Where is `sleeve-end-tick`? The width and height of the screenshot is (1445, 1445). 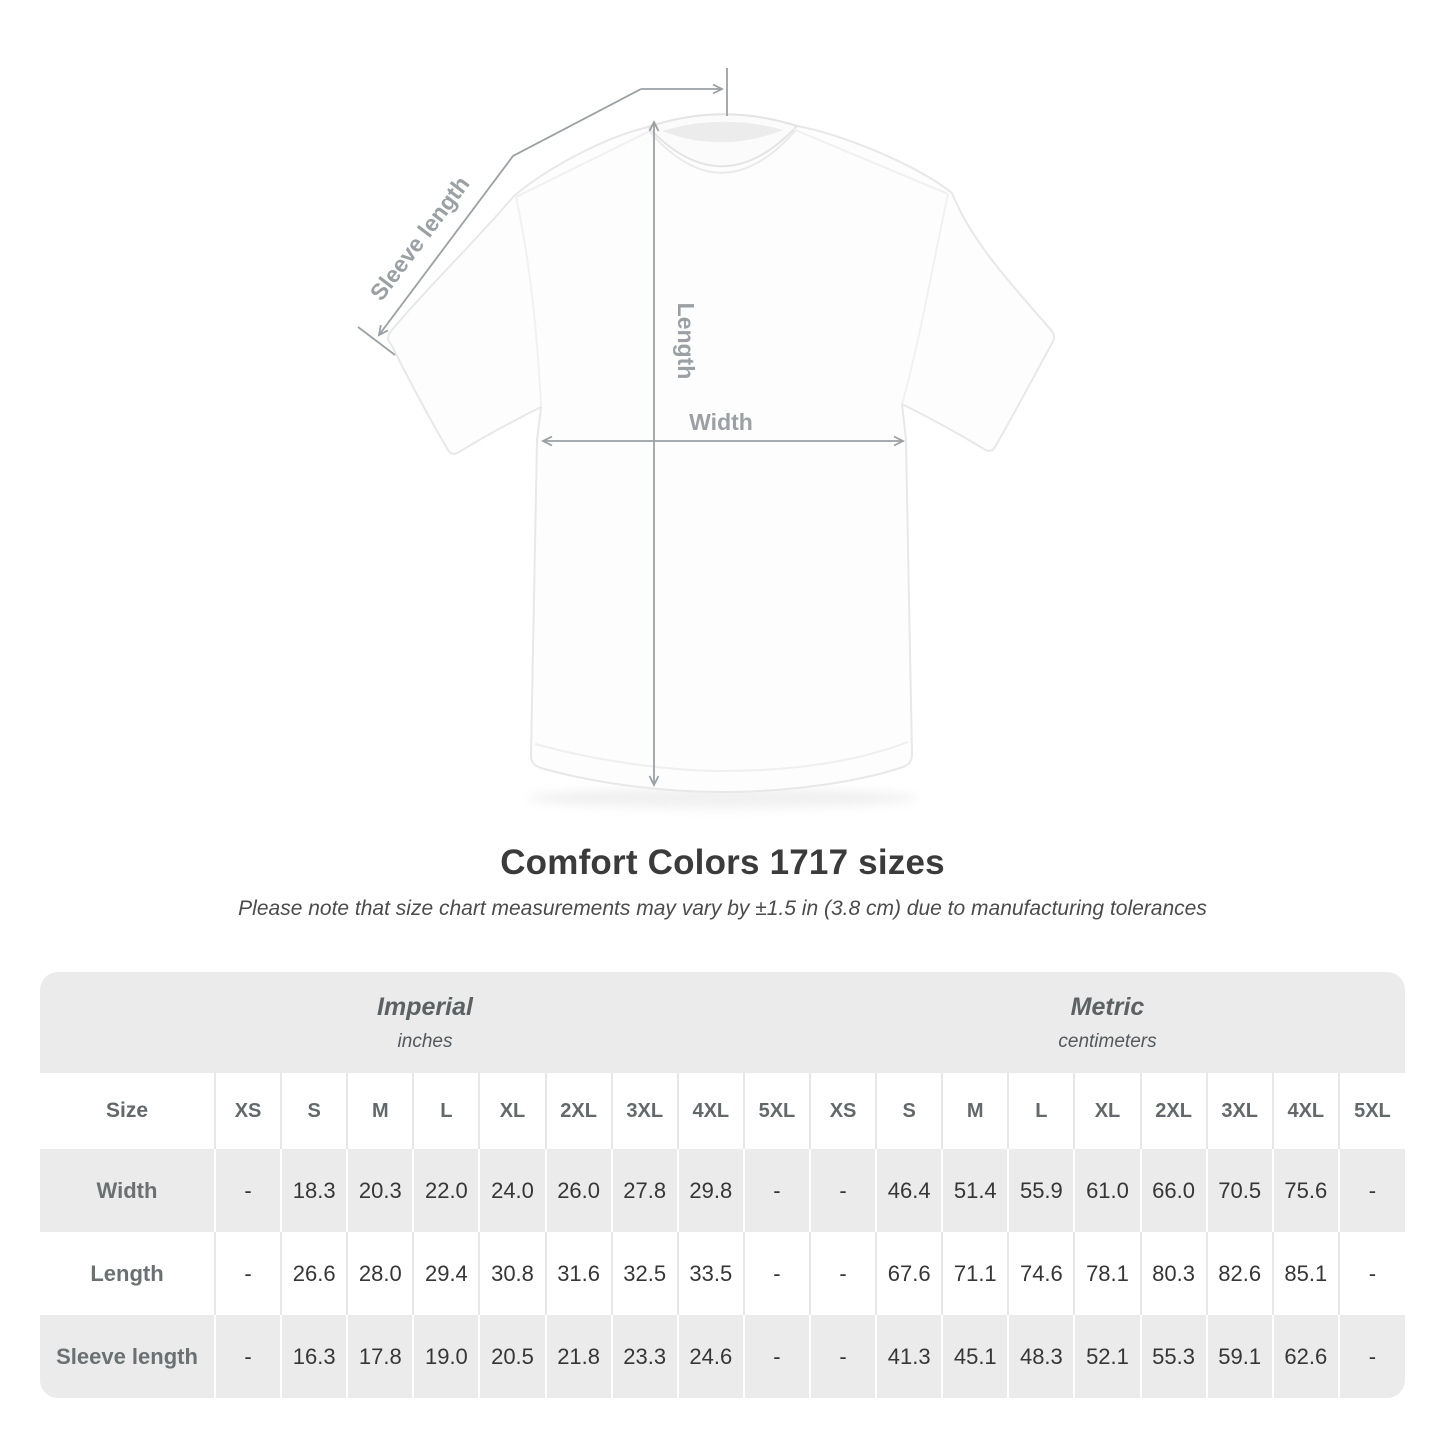
sleeve-end-tick is located at coordinates (376, 341).